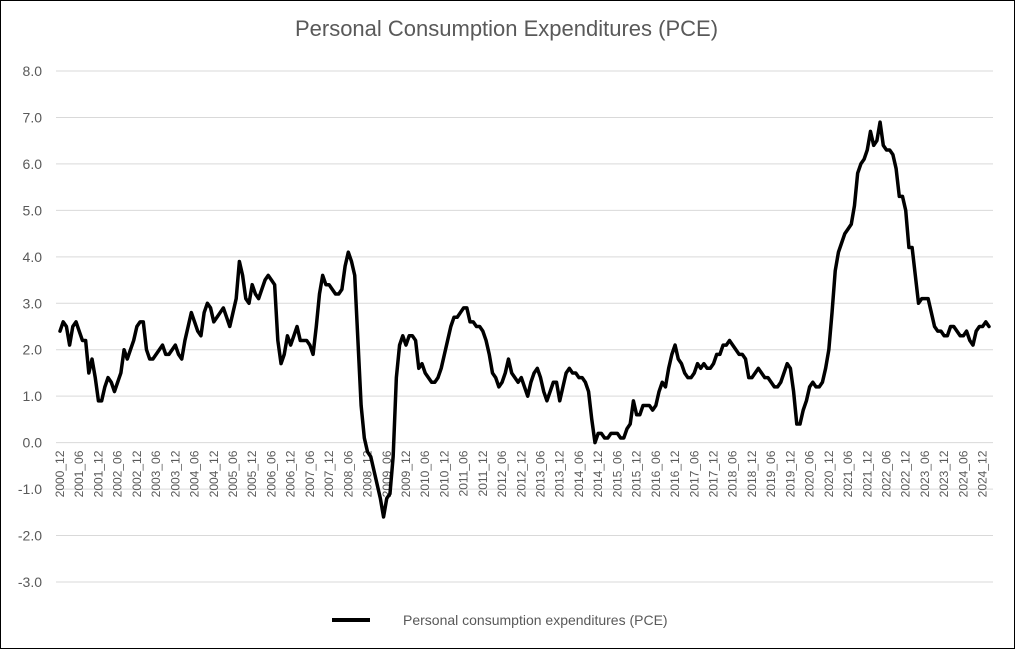  What do you see at coordinates (33, 210) in the screenshot?
I see `y-tick-label: 5.0` at bounding box center [33, 210].